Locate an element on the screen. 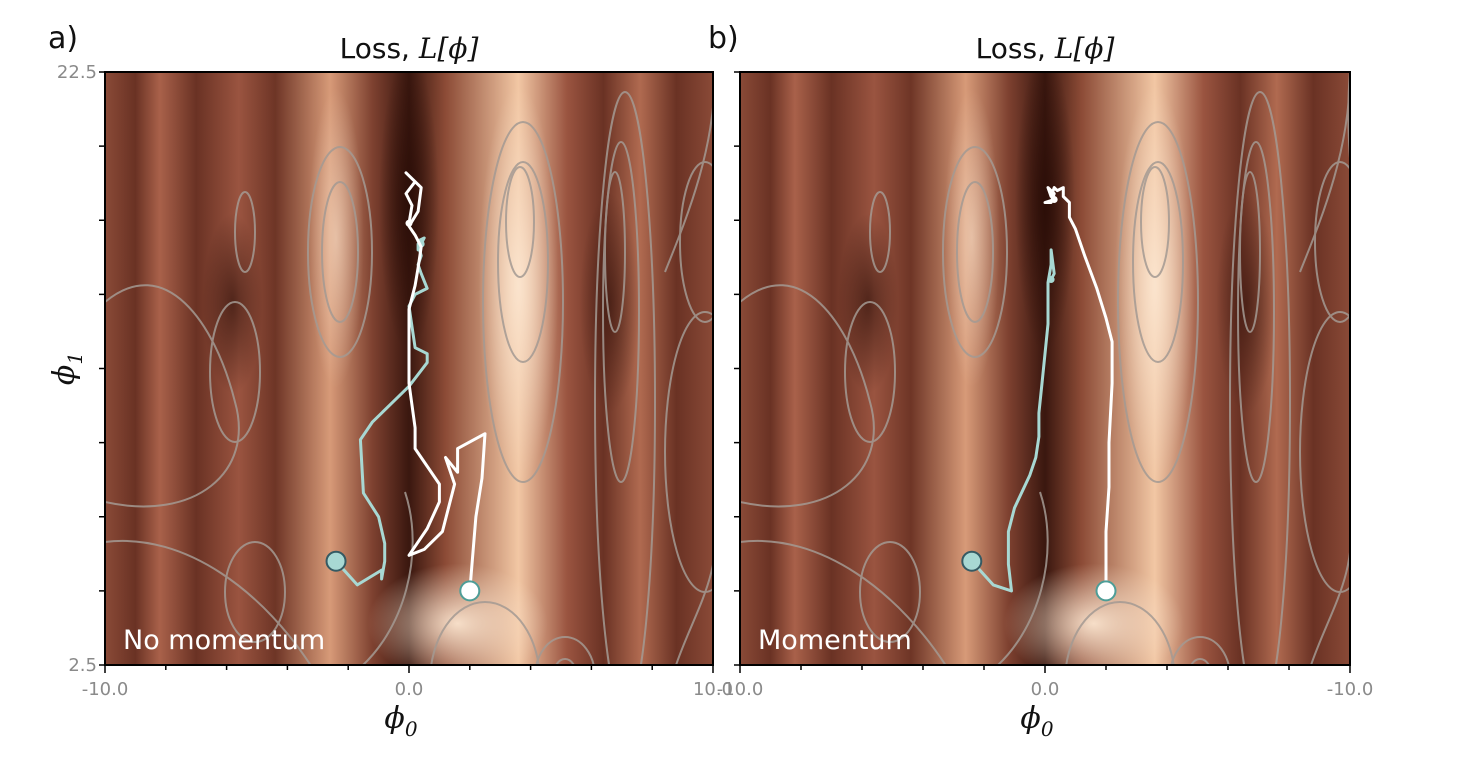  x-tick-label: 10.0 is located at coordinates (713, 689).